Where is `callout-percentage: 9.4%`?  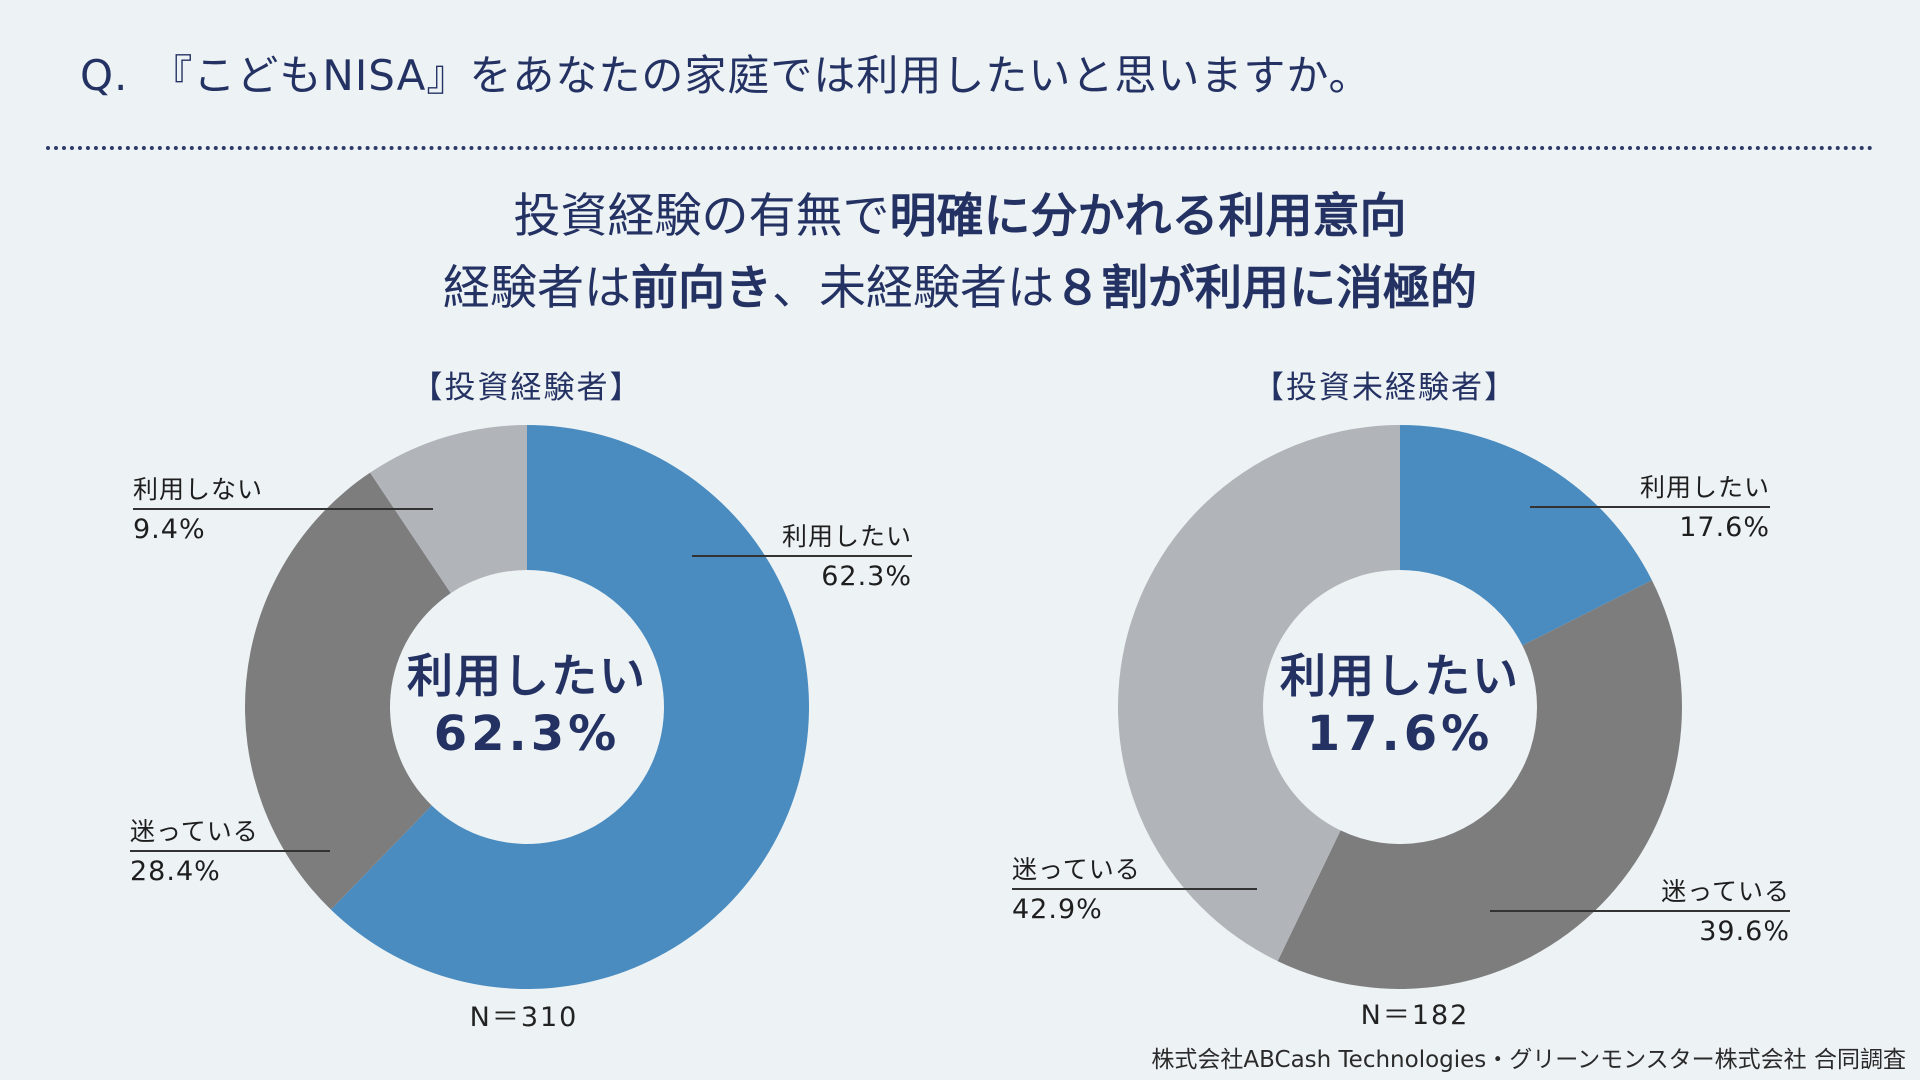 callout-percentage: 9.4% is located at coordinates (169, 529).